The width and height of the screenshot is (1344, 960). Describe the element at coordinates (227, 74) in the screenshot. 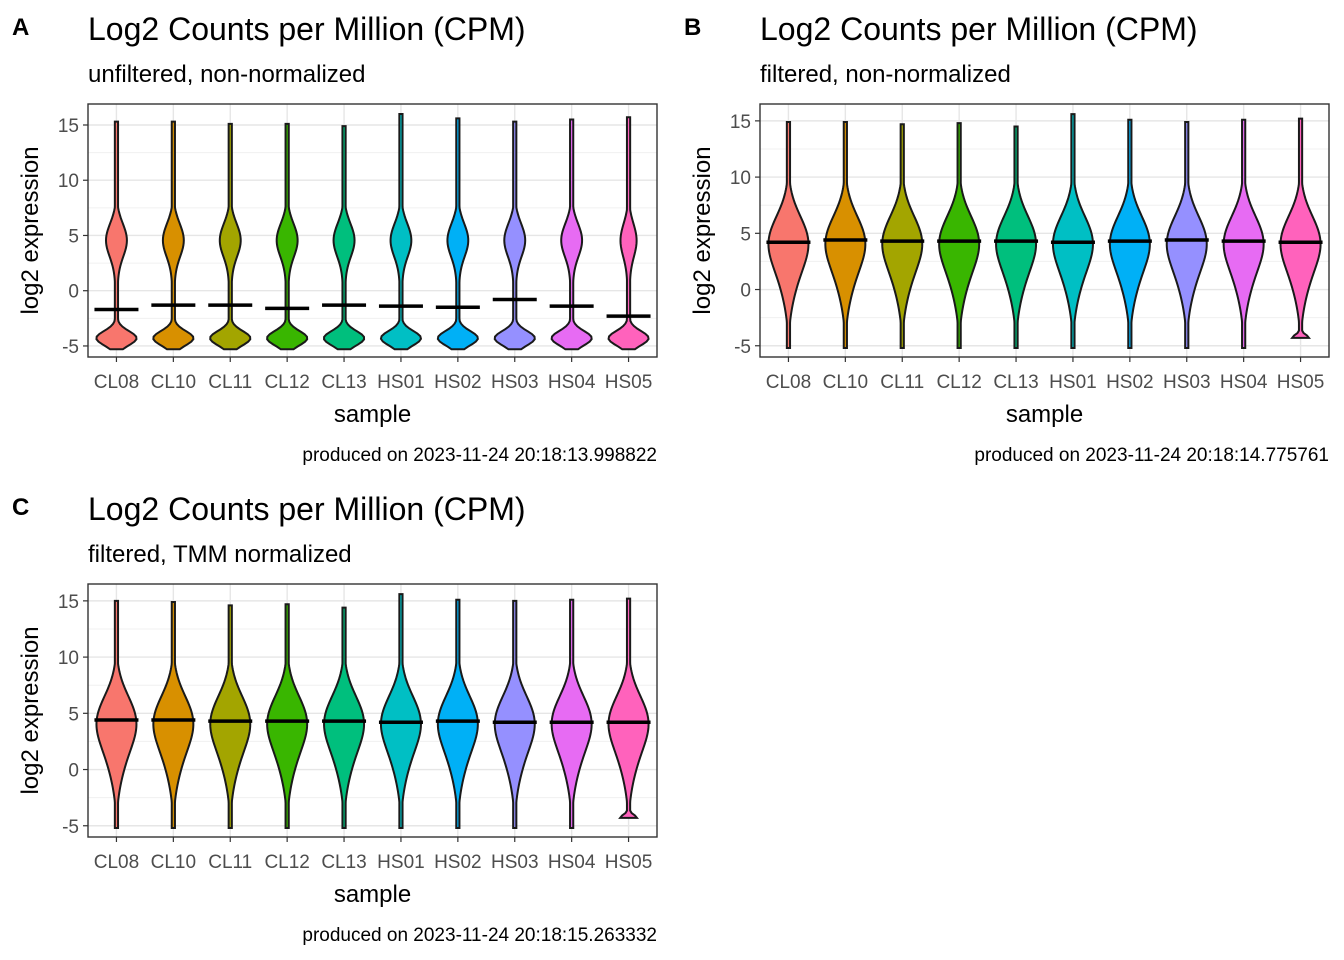

I see `chart-subtitle: unfiltered, non-normalized` at that location.